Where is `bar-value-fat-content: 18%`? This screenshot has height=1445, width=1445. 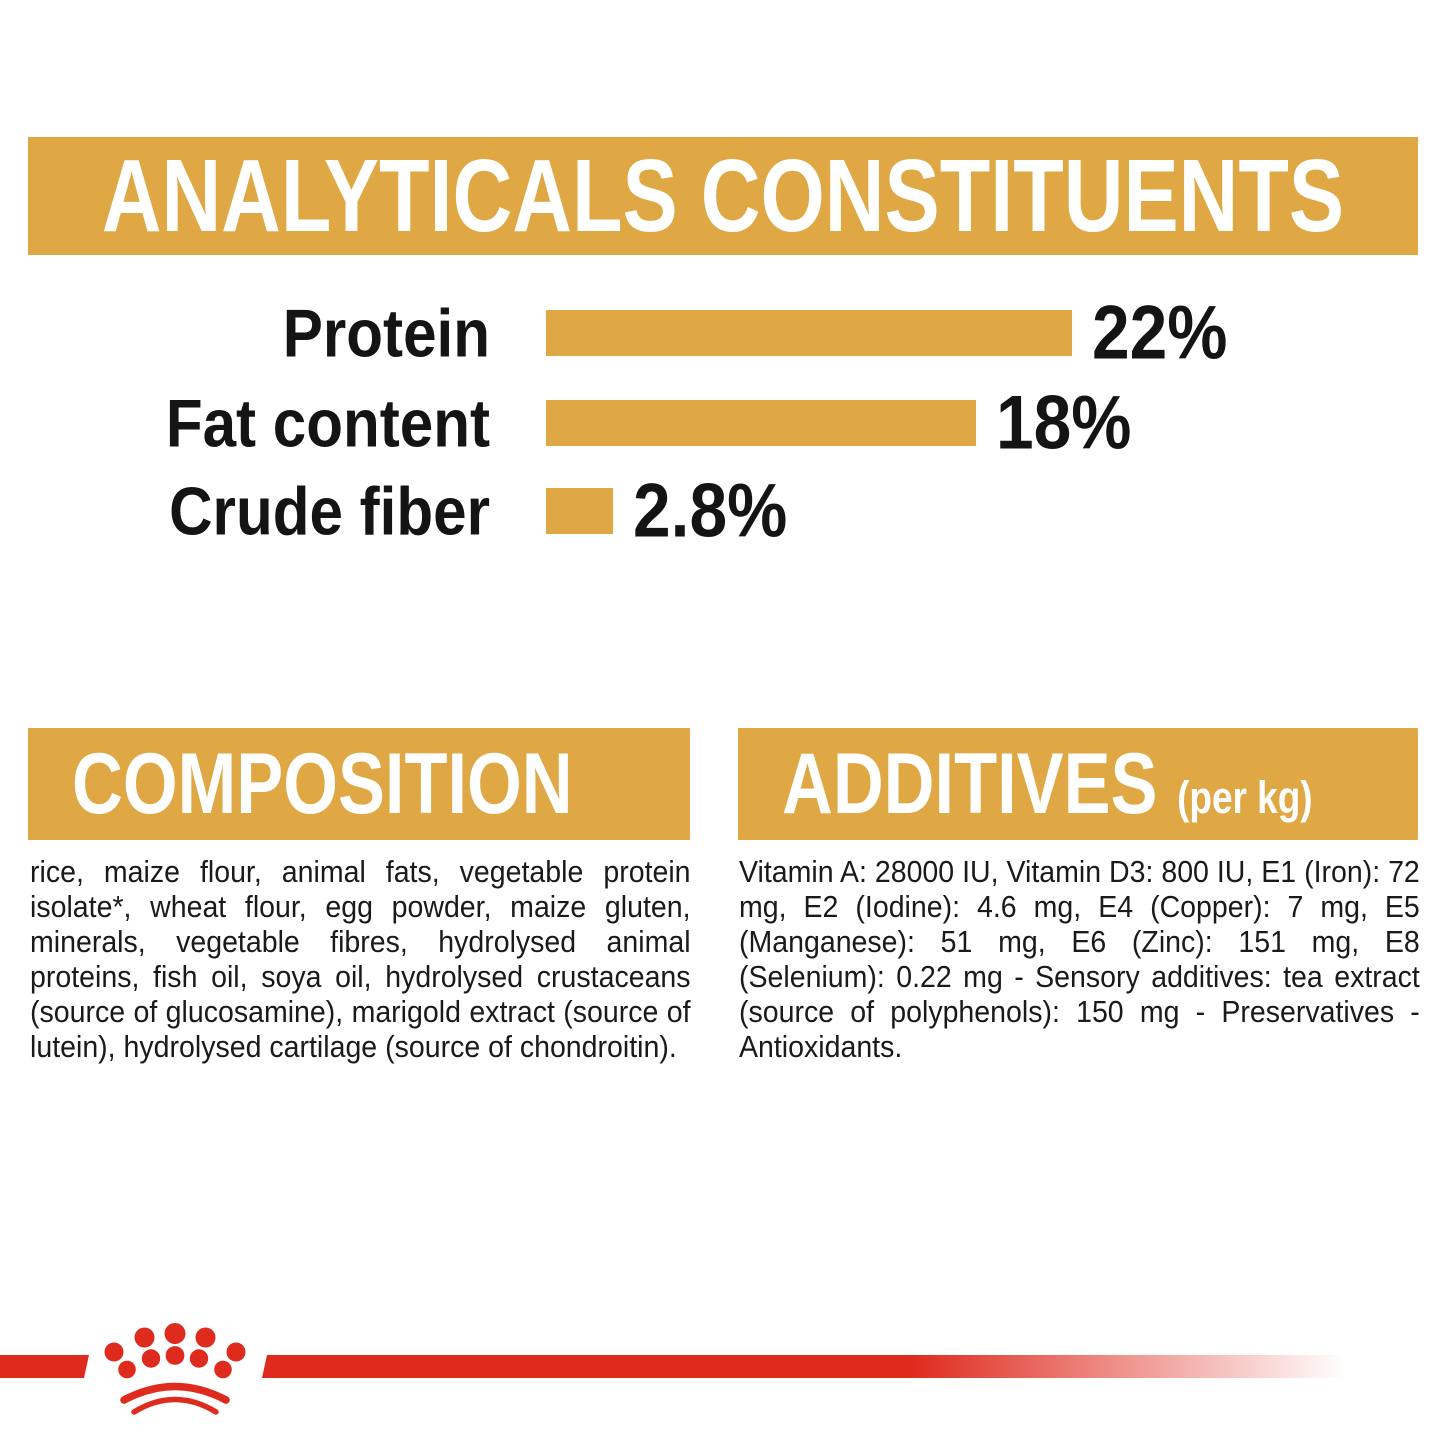
bar-value-fat-content: 18% is located at coordinates (1064, 423).